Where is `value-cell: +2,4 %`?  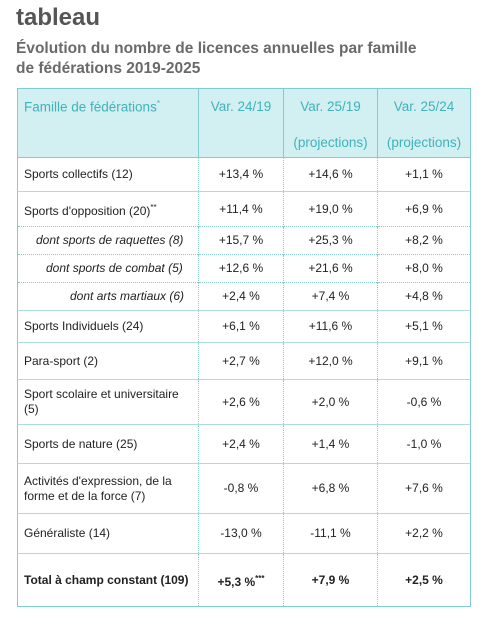
value-cell: +2,4 % is located at coordinates (241, 444).